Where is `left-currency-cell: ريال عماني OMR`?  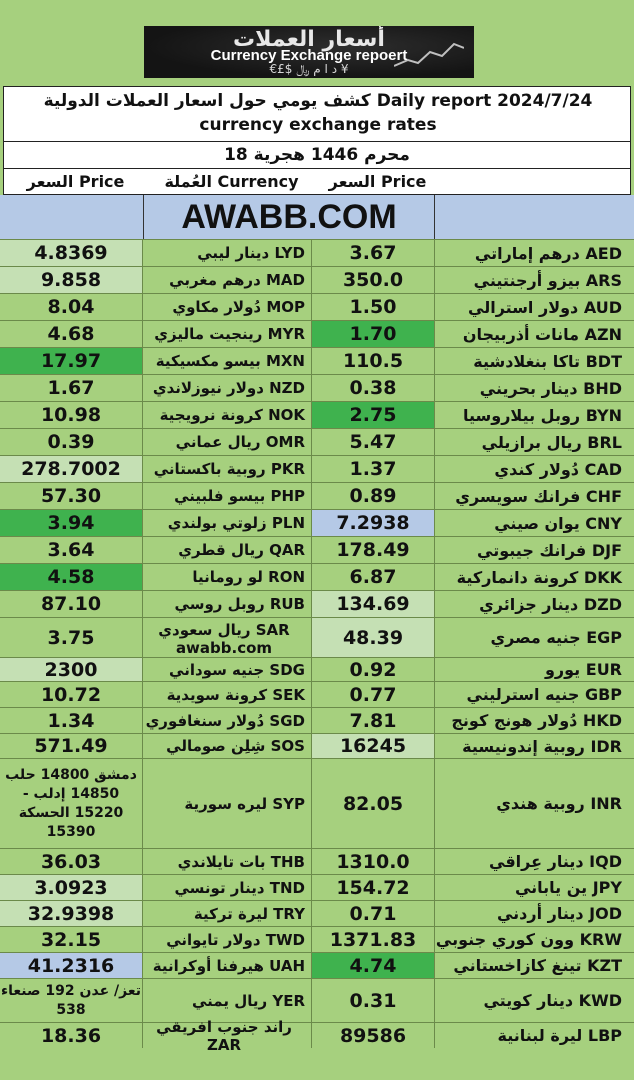 left-currency-cell: ريال عماني OMR is located at coordinates (227, 442).